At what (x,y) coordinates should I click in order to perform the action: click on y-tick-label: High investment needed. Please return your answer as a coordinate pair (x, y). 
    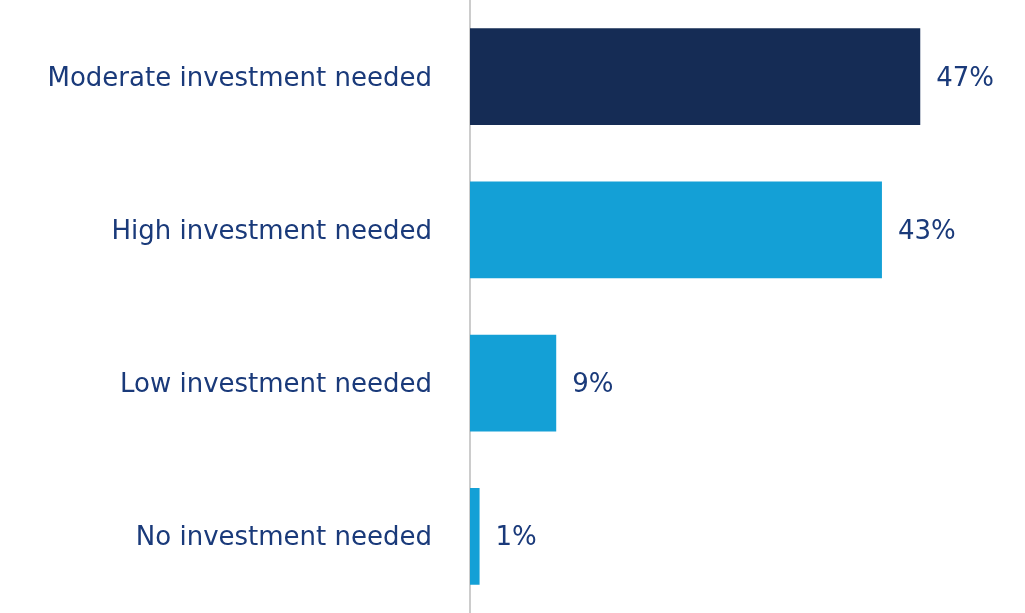
    Looking at the image, I should click on (271, 229).